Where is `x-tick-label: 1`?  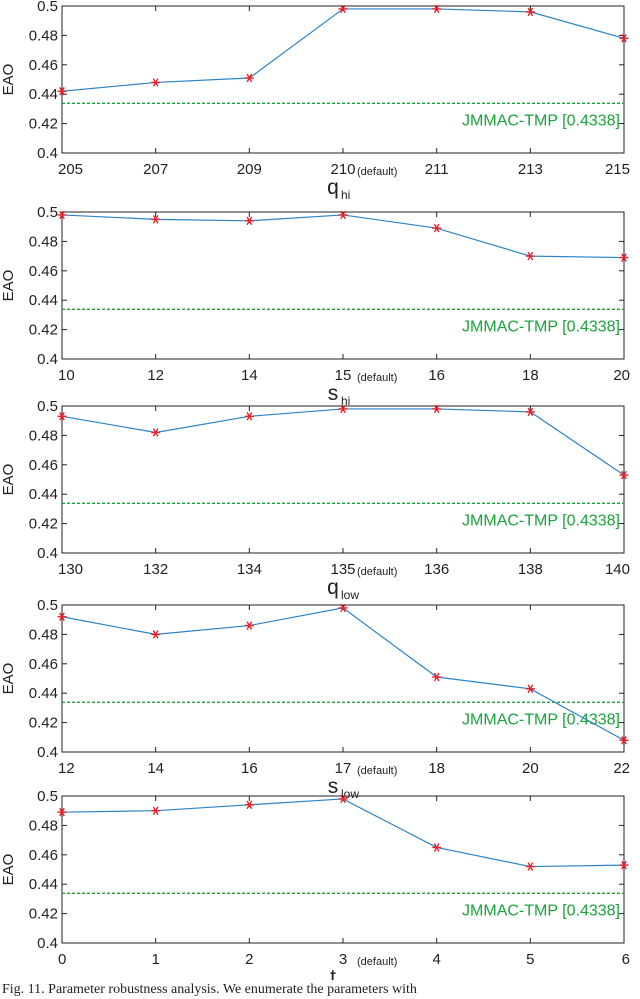
x-tick-label: 1 is located at coordinates (155, 959).